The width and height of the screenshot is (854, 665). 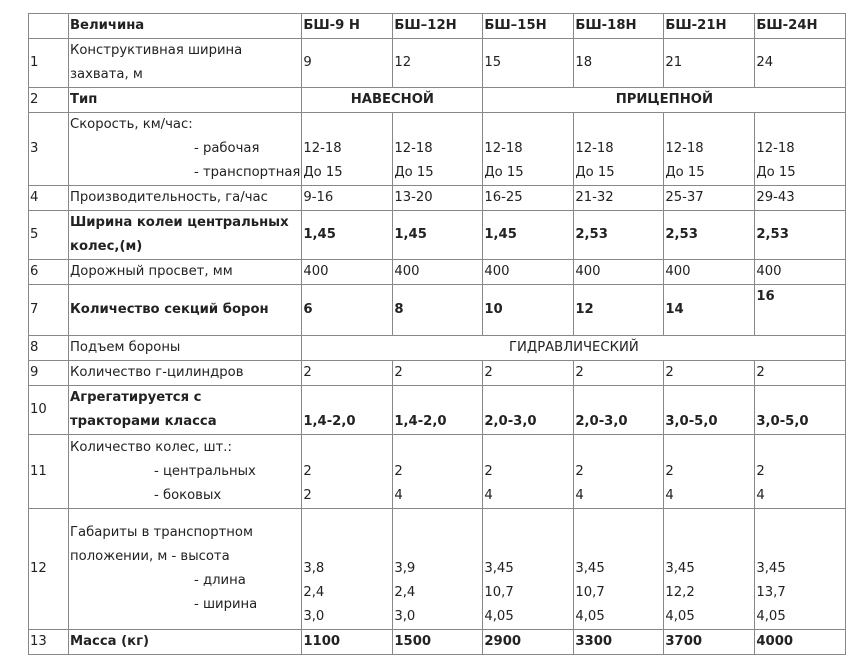 What do you see at coordinates (709, 410) in the screenshot?
I see `value-cell: 3,0-5,0` at bounding box center [709, 410].